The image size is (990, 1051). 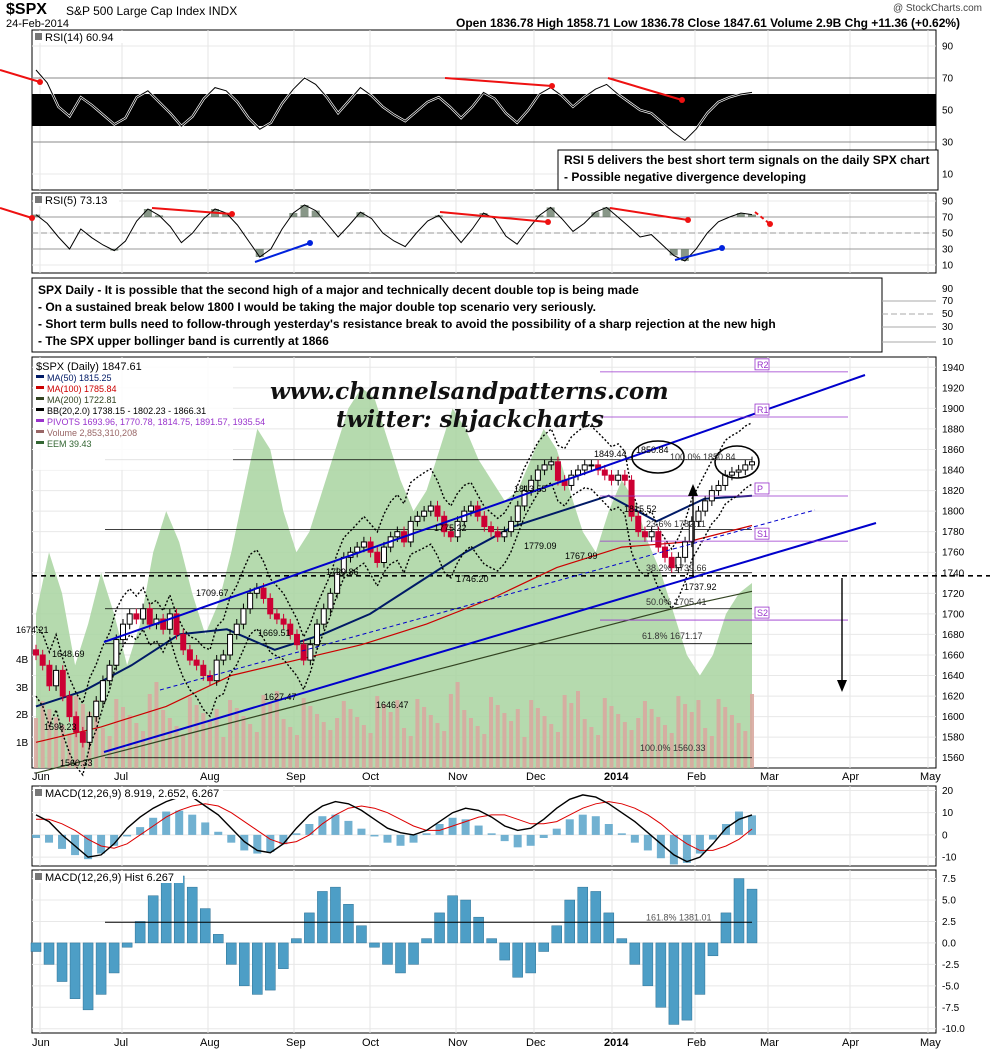 What do you see at coordinates (68, 654) in the screenshot?
I see `price-label: 1648.69` at bounding box center [68, 654].